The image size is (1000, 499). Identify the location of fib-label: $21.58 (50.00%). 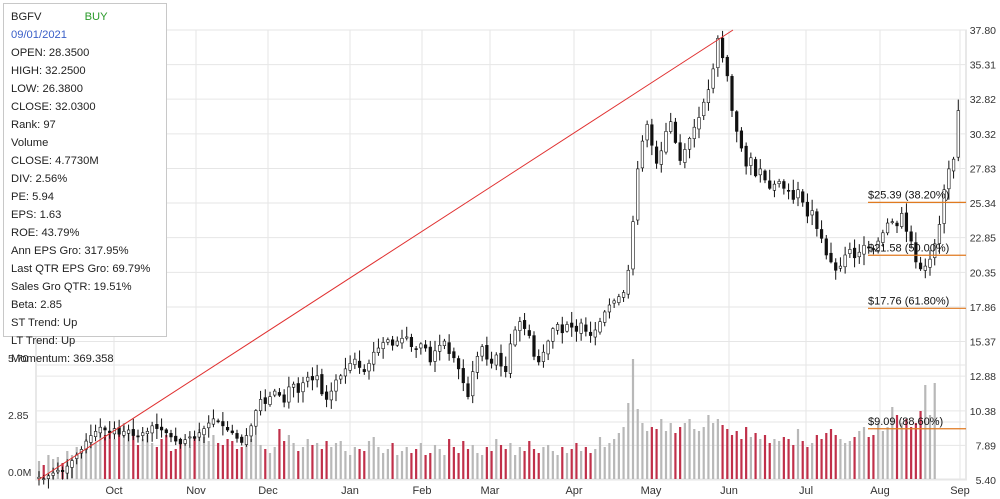
(908, 248).